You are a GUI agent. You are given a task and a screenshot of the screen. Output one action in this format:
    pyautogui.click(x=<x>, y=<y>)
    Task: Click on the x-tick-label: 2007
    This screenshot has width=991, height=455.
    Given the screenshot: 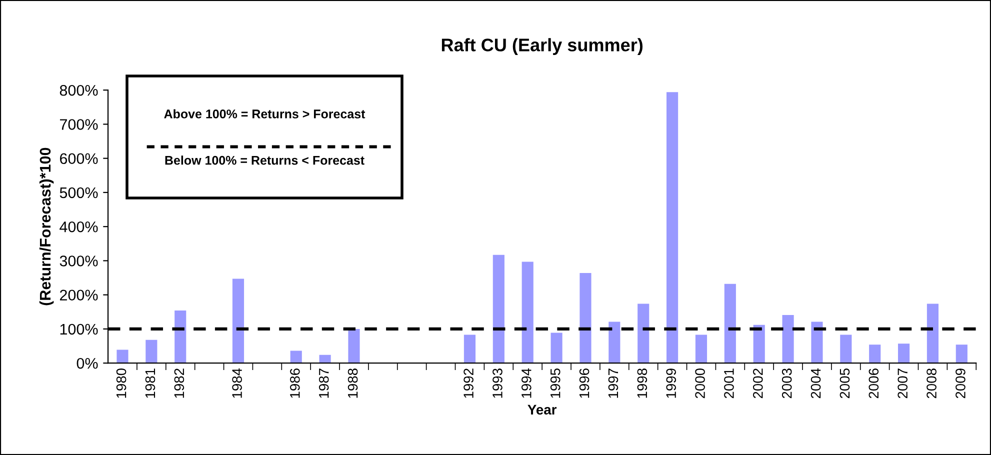 What is the action you would take?
    pyautogui.click(x=903, y=383)
    